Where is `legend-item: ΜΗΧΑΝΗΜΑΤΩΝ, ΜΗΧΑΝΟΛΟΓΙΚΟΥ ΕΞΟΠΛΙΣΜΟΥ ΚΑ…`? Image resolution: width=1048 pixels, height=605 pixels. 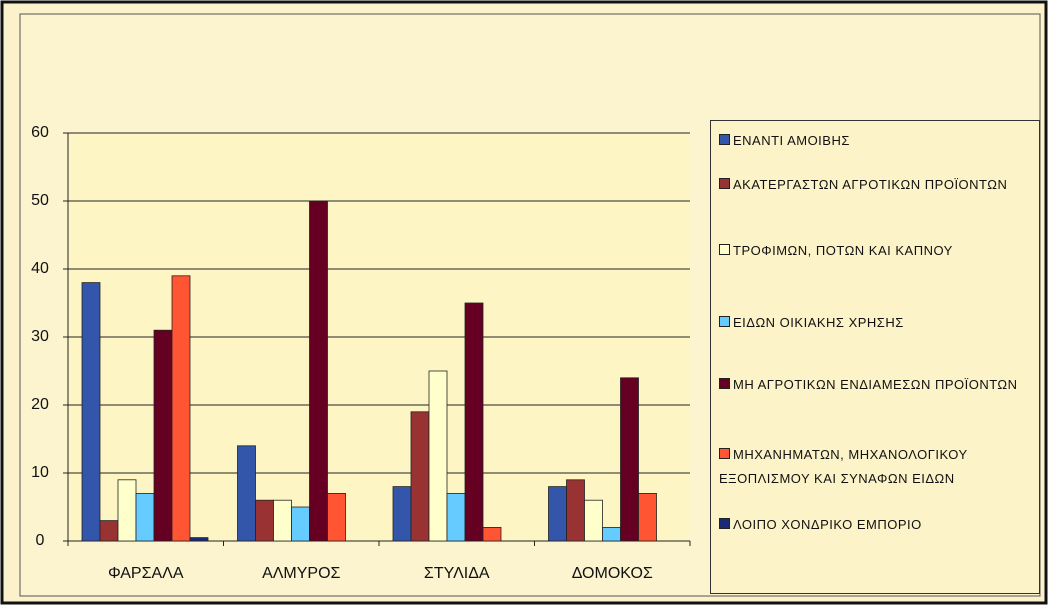
legend-item: ΜΗΧΑΝΗΜΑΤΩΝ, ΜΗΧΑΝΟΛΟΓΙΚΟΥ ΕΞΟΠΛΙΣΜΟΥ ΚΑ… is located at coordinates (877, 467).